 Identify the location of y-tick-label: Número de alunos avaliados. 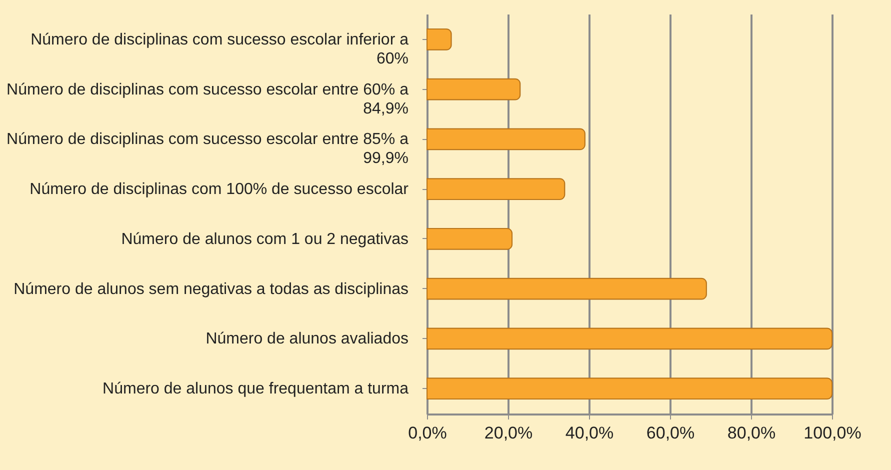
(307, 339).